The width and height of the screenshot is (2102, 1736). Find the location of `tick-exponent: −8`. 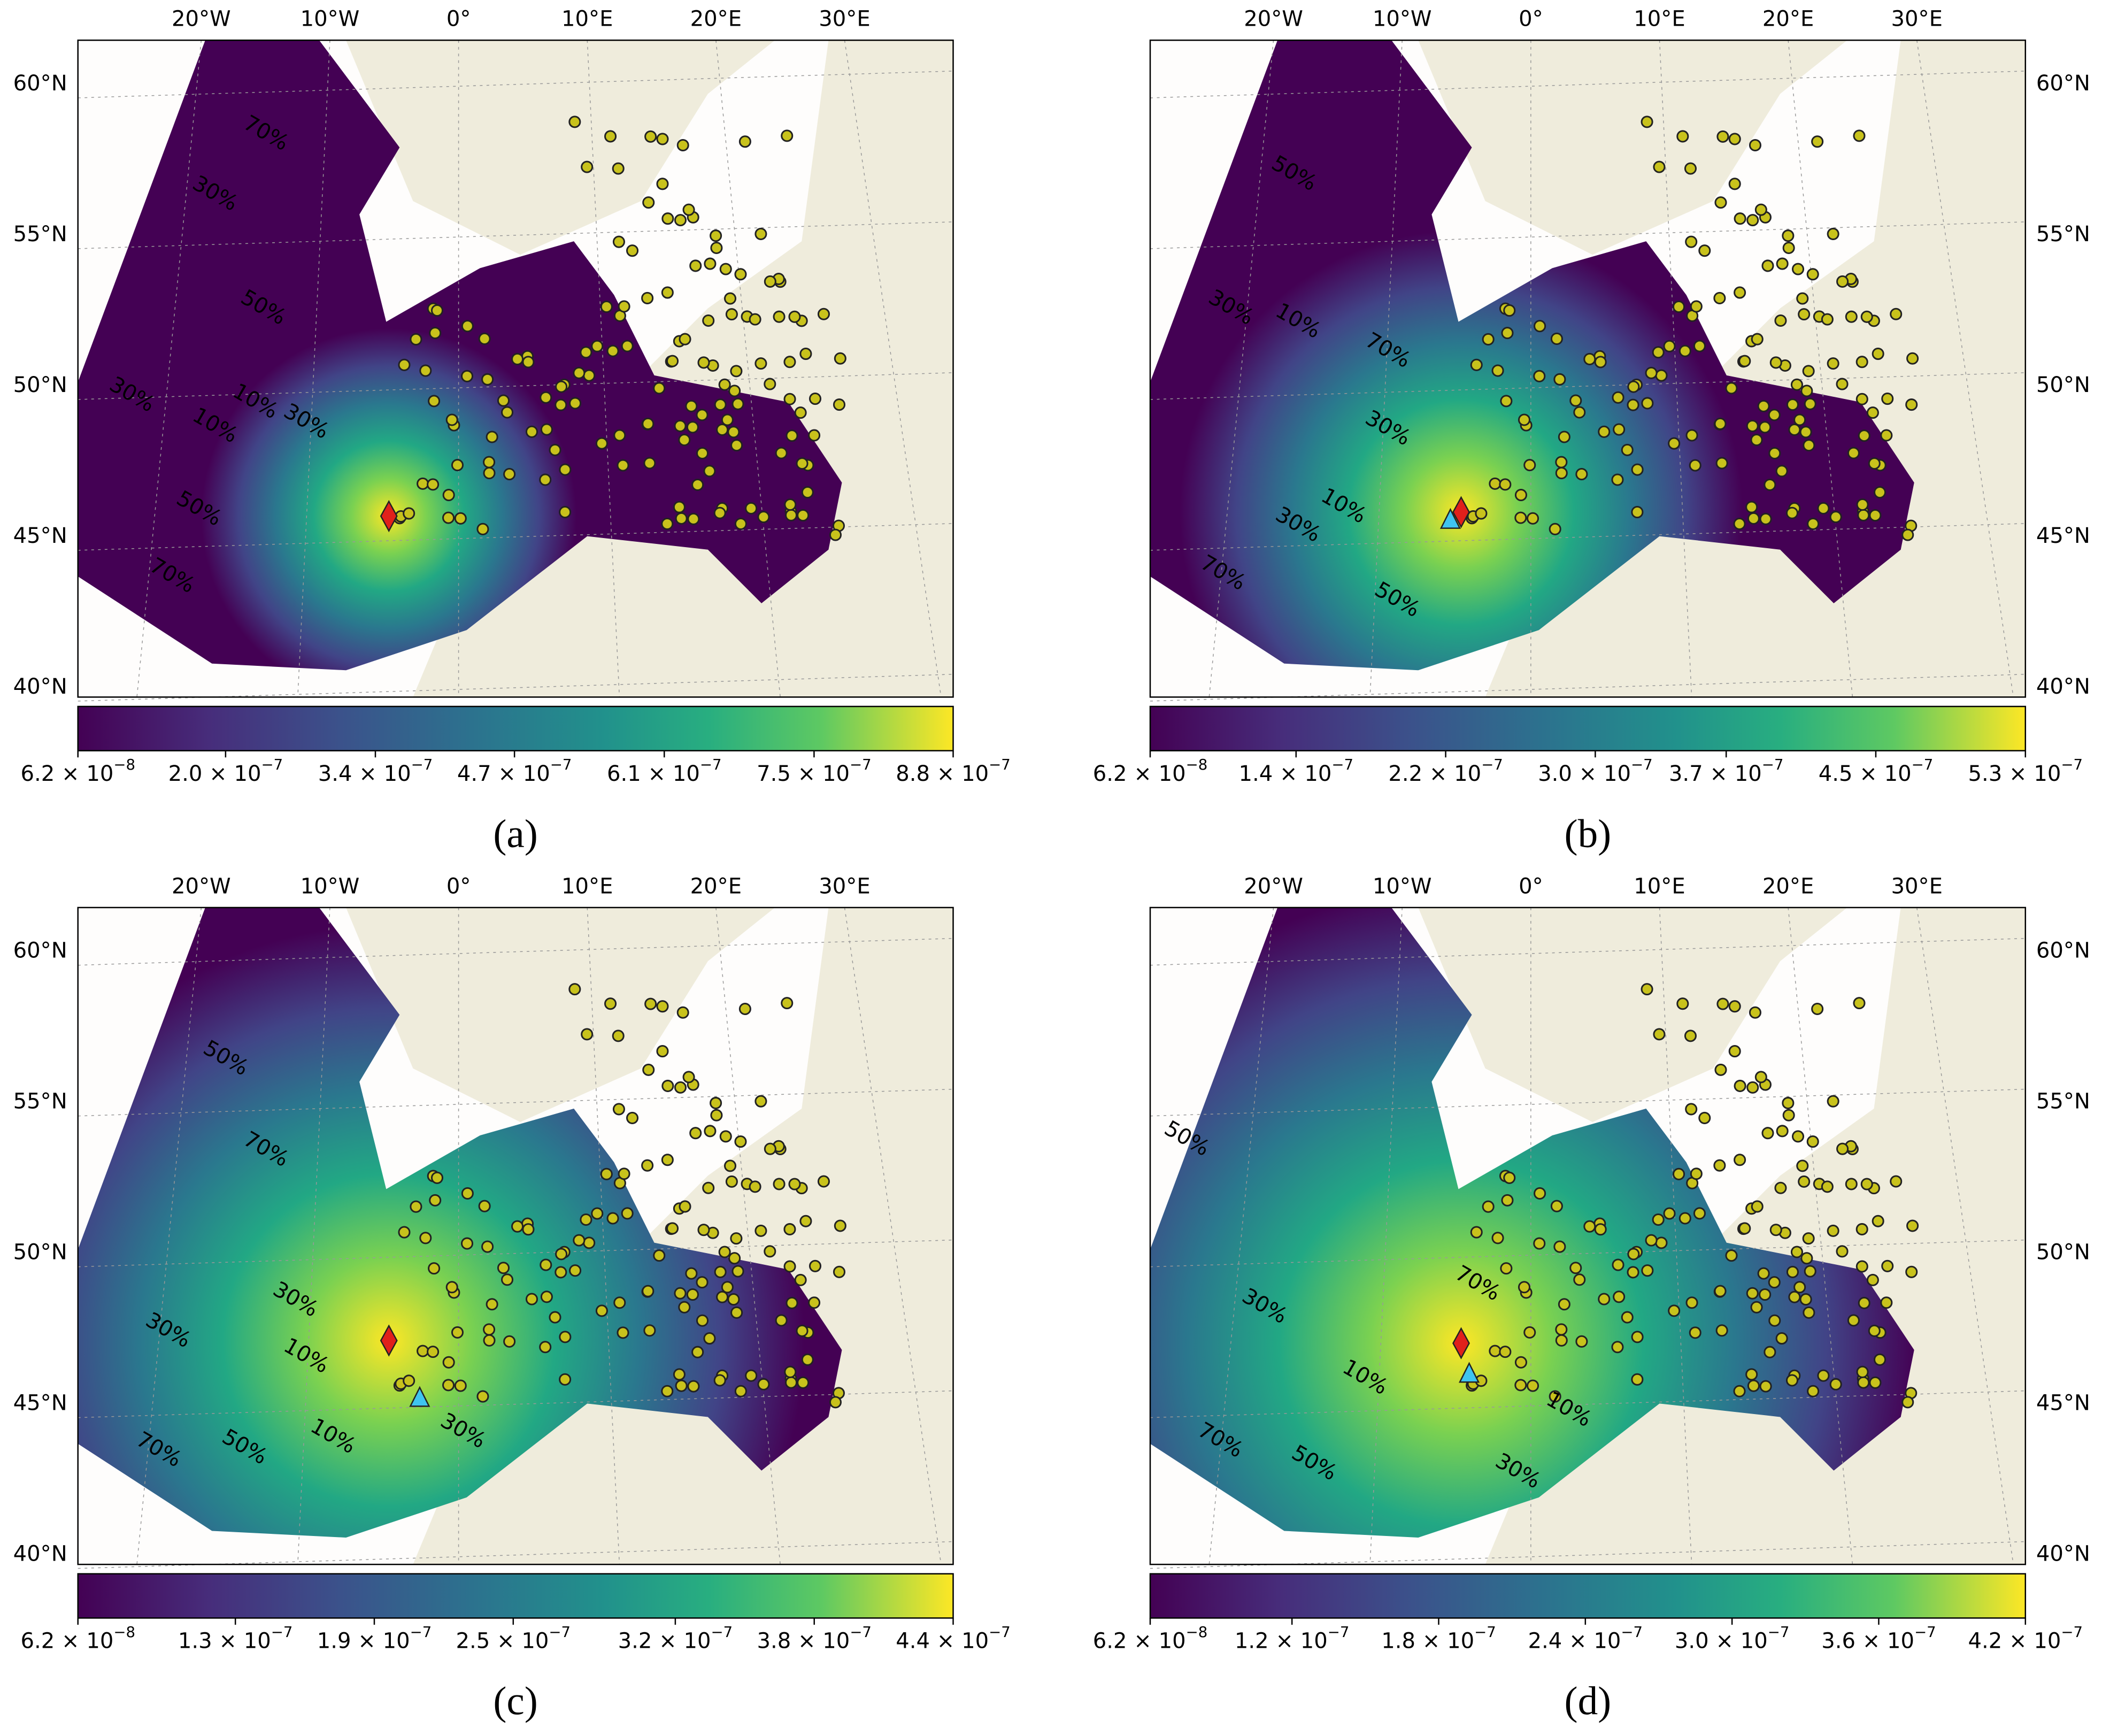

tick-exponent: −8 is located at coordinates (1197, 765).